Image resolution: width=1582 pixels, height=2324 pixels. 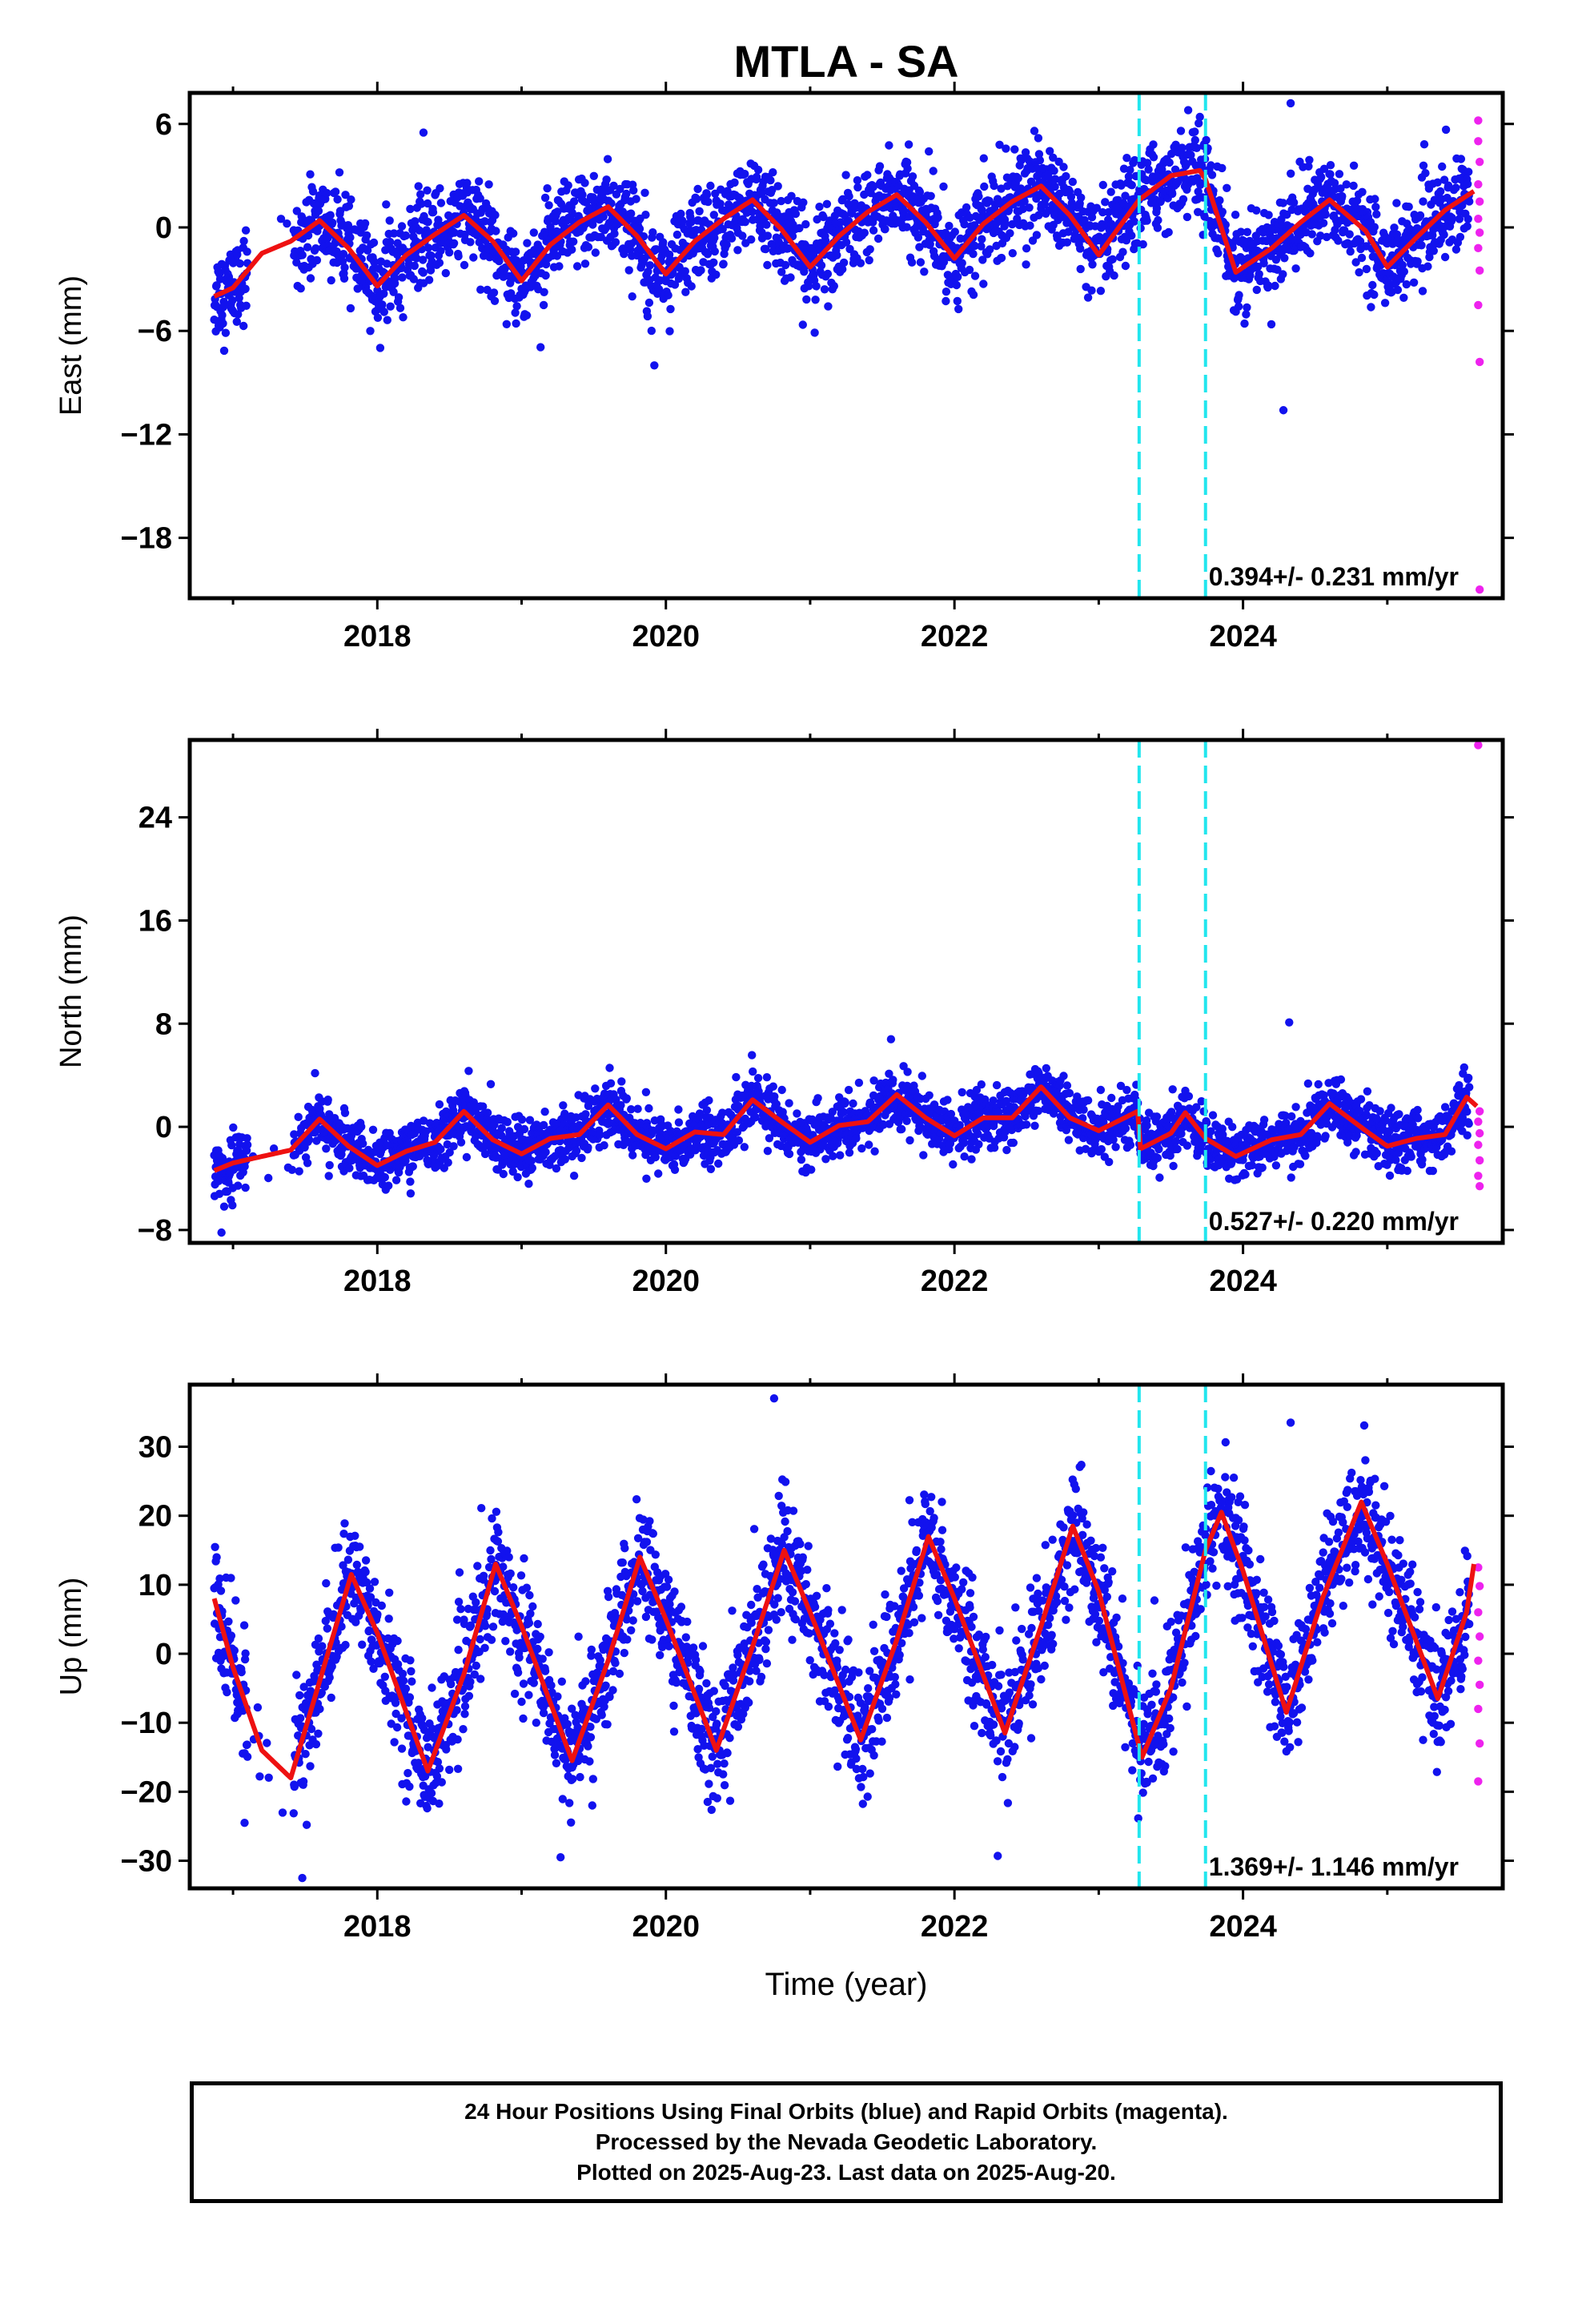 I want to click on y-axis-label: East (mm), so click(x=71, y=345).